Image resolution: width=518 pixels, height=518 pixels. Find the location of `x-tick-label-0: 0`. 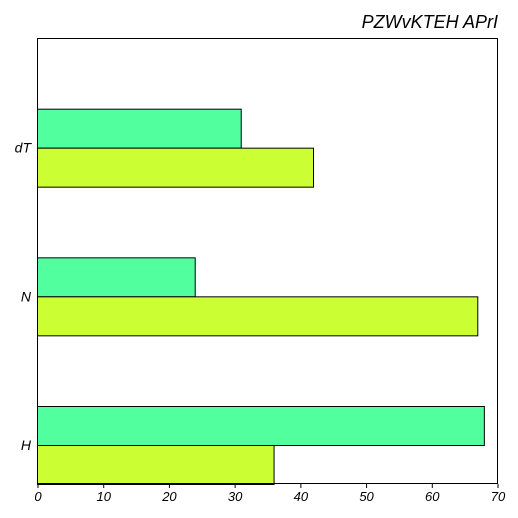

x-tick-label-0: 0 is located at coordinates (38, 496).